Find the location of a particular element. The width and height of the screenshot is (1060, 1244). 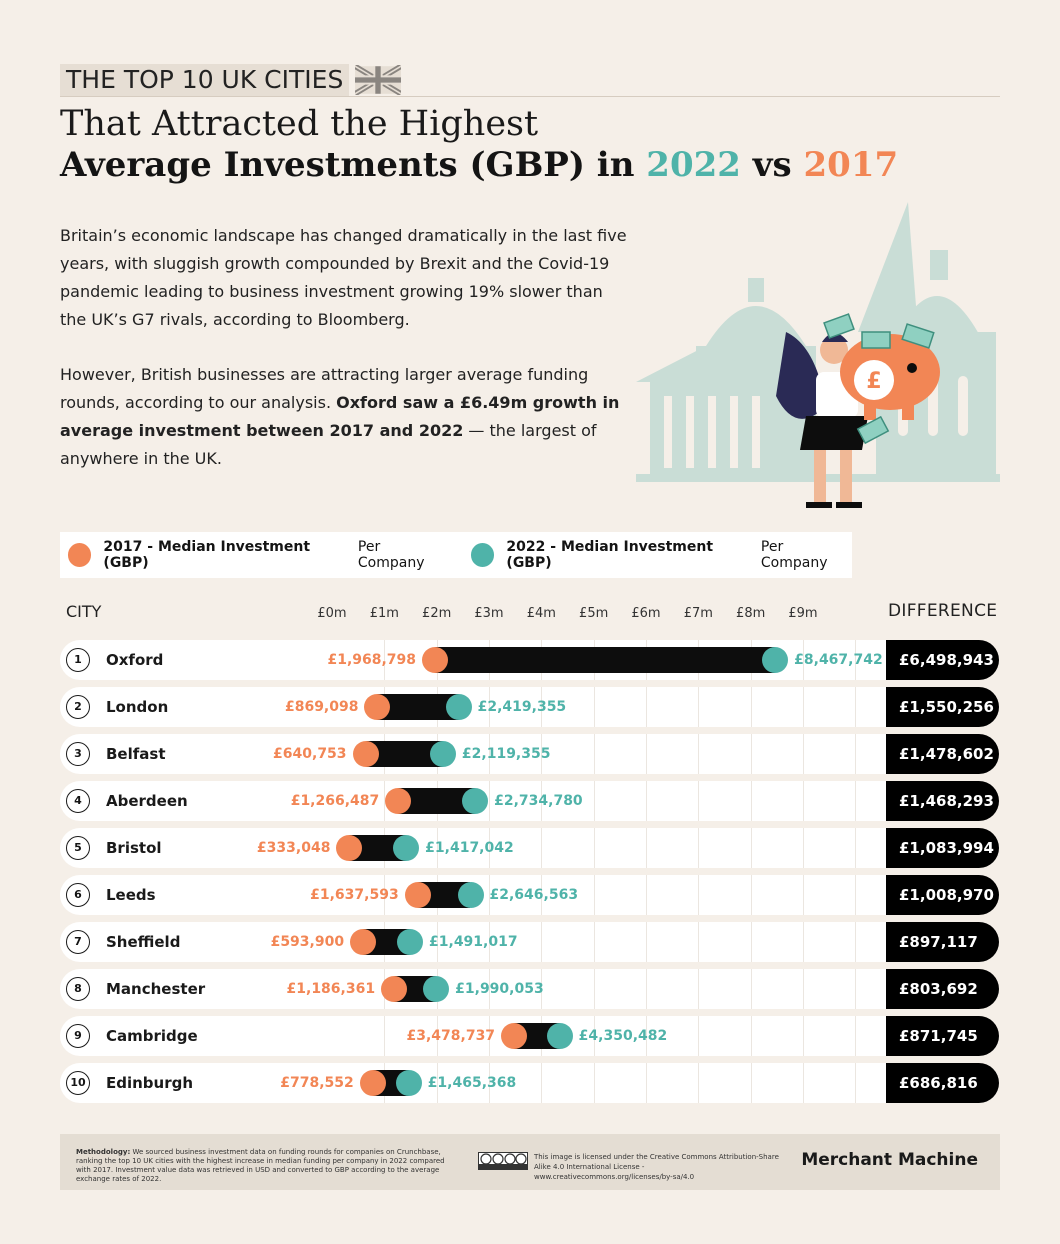

city-name: Belfast is located at coordinates (136, 754).